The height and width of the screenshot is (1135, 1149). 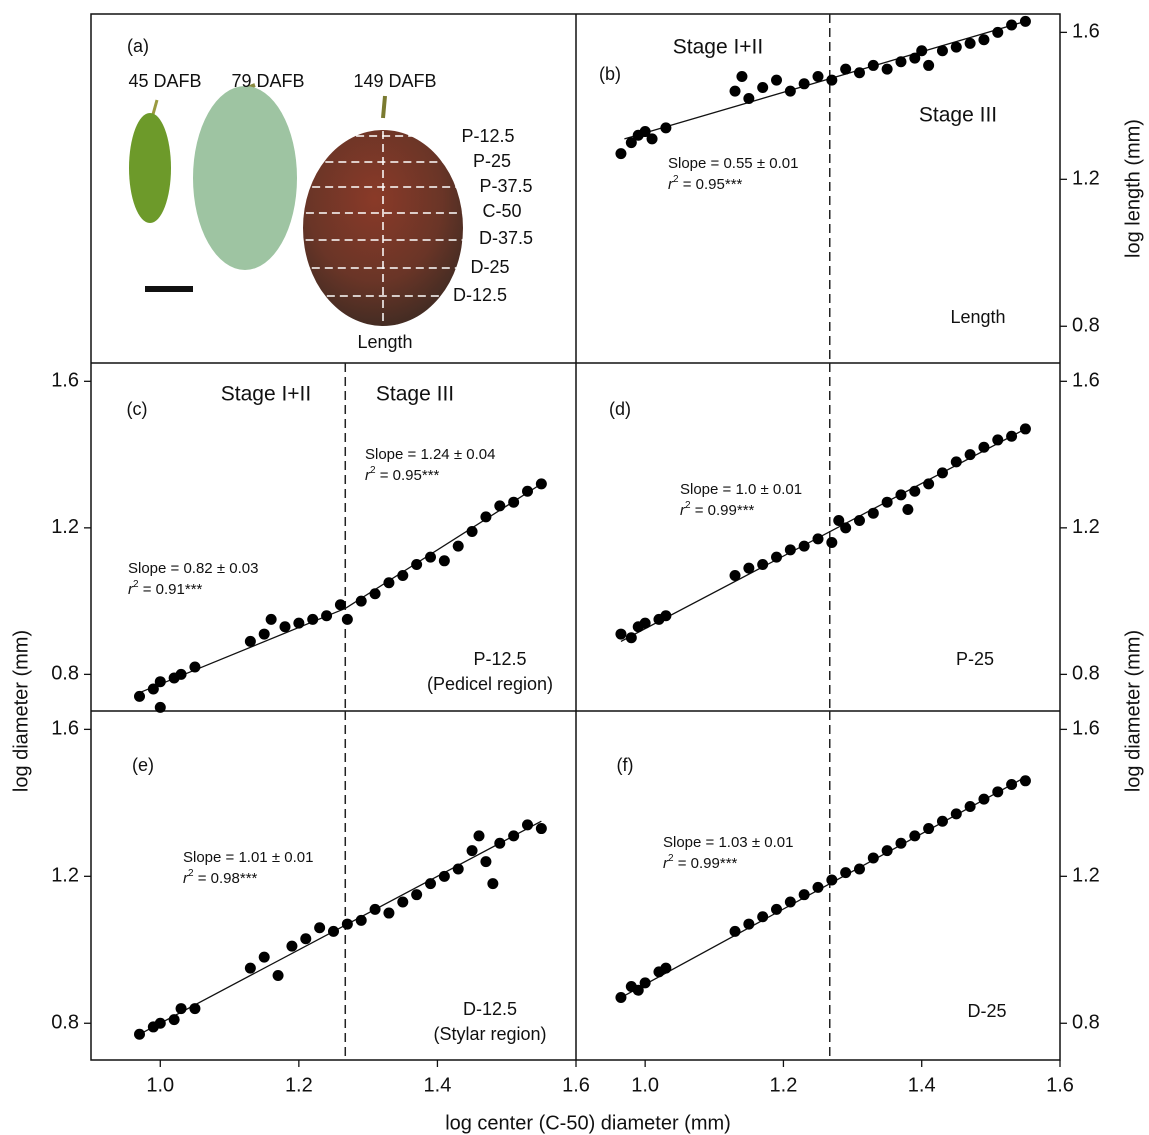 I want to click on x-axis-title: log center (C-50) diameter (mm), so click(x=588, y=1123).